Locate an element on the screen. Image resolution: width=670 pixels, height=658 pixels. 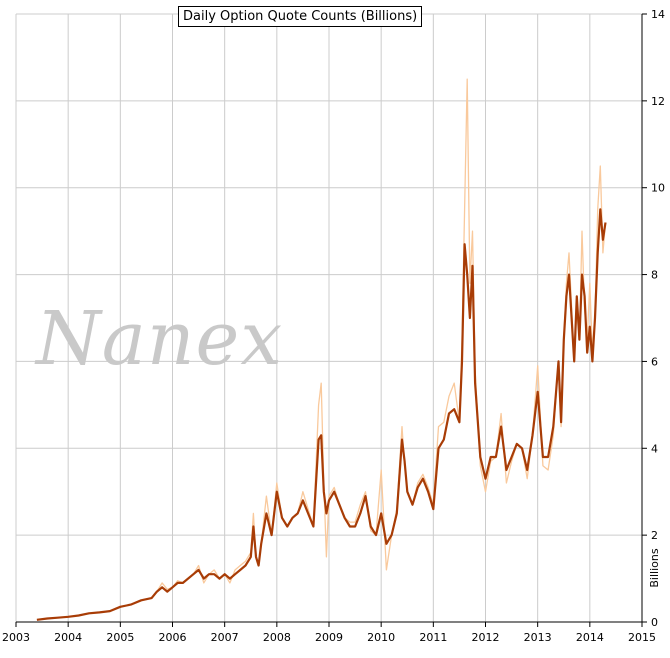
x-tick-label: 2013 is located at coordinates (538, 637).